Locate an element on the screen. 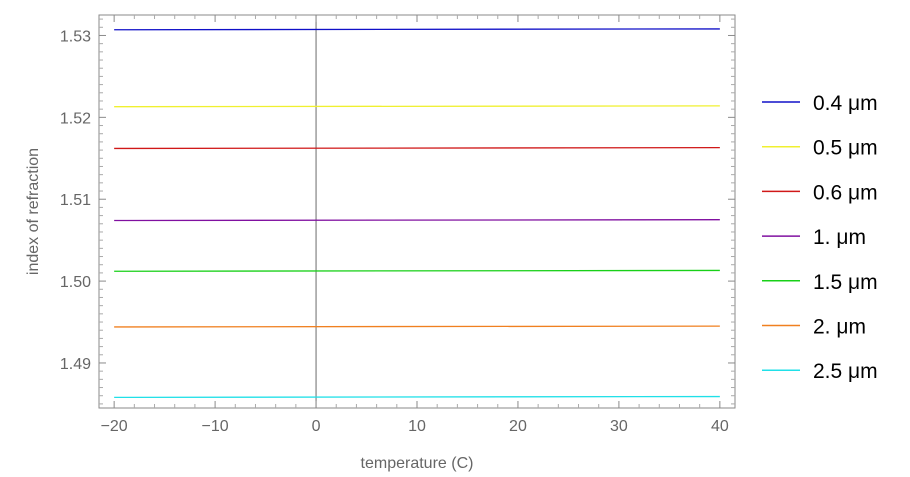 The image size is (910, 477). y-tick-label: 1.53 is located at coordinates (75, 36).